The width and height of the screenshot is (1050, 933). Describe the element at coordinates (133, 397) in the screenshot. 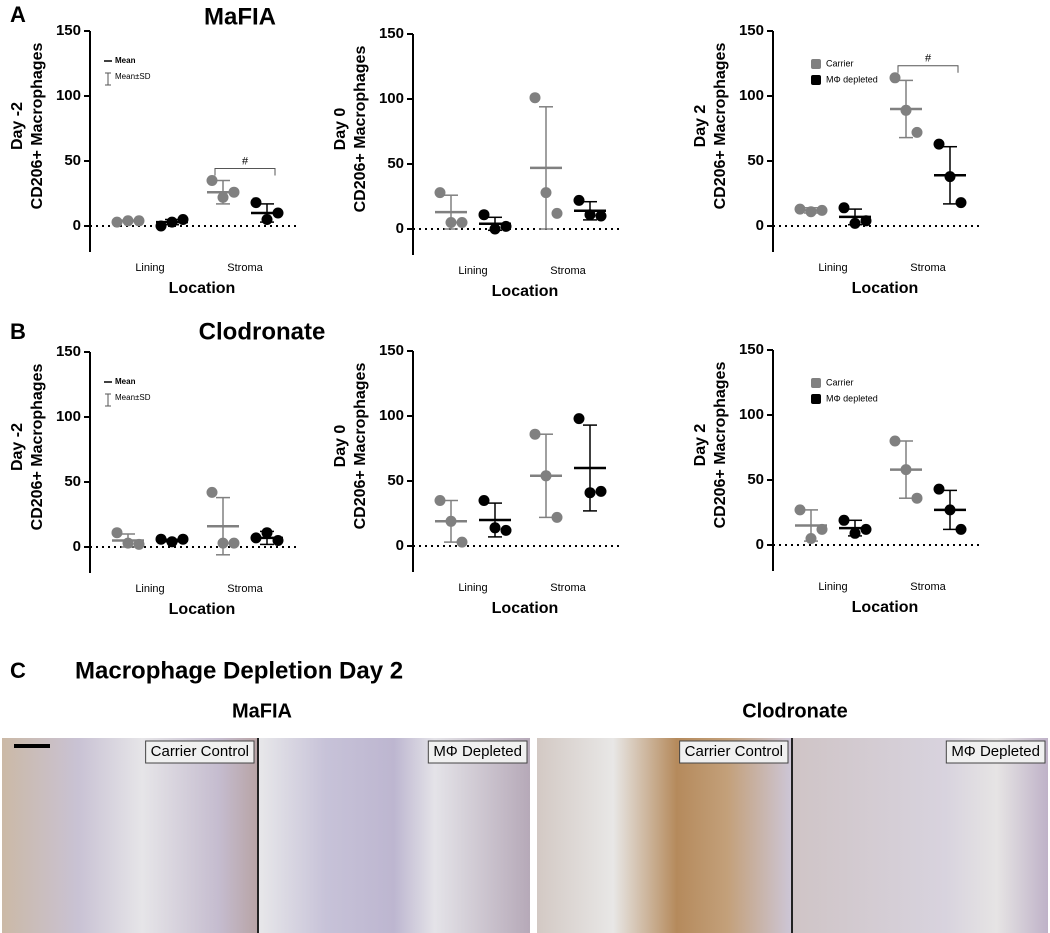

I see `legend-label: Mean±SD` at that location.